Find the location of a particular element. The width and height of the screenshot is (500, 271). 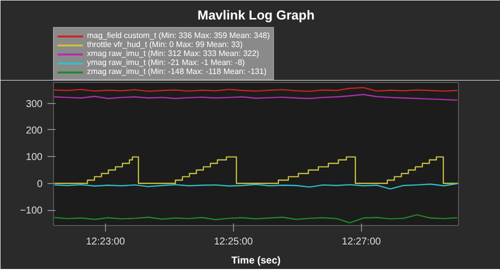

x-tick-label: 12:23:00 is located at coordinates (106, 242).